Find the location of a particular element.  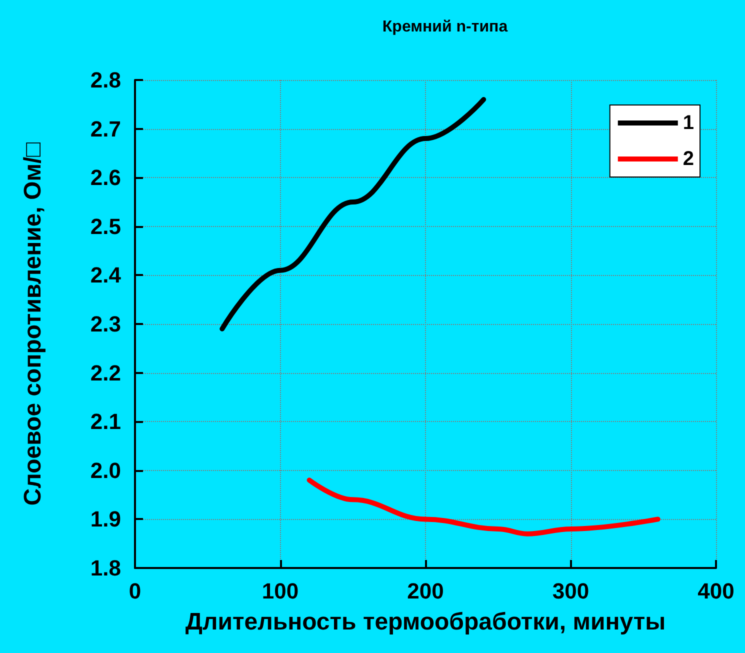

y-tick-label: 2.7 is located at coordinates (105, 129).